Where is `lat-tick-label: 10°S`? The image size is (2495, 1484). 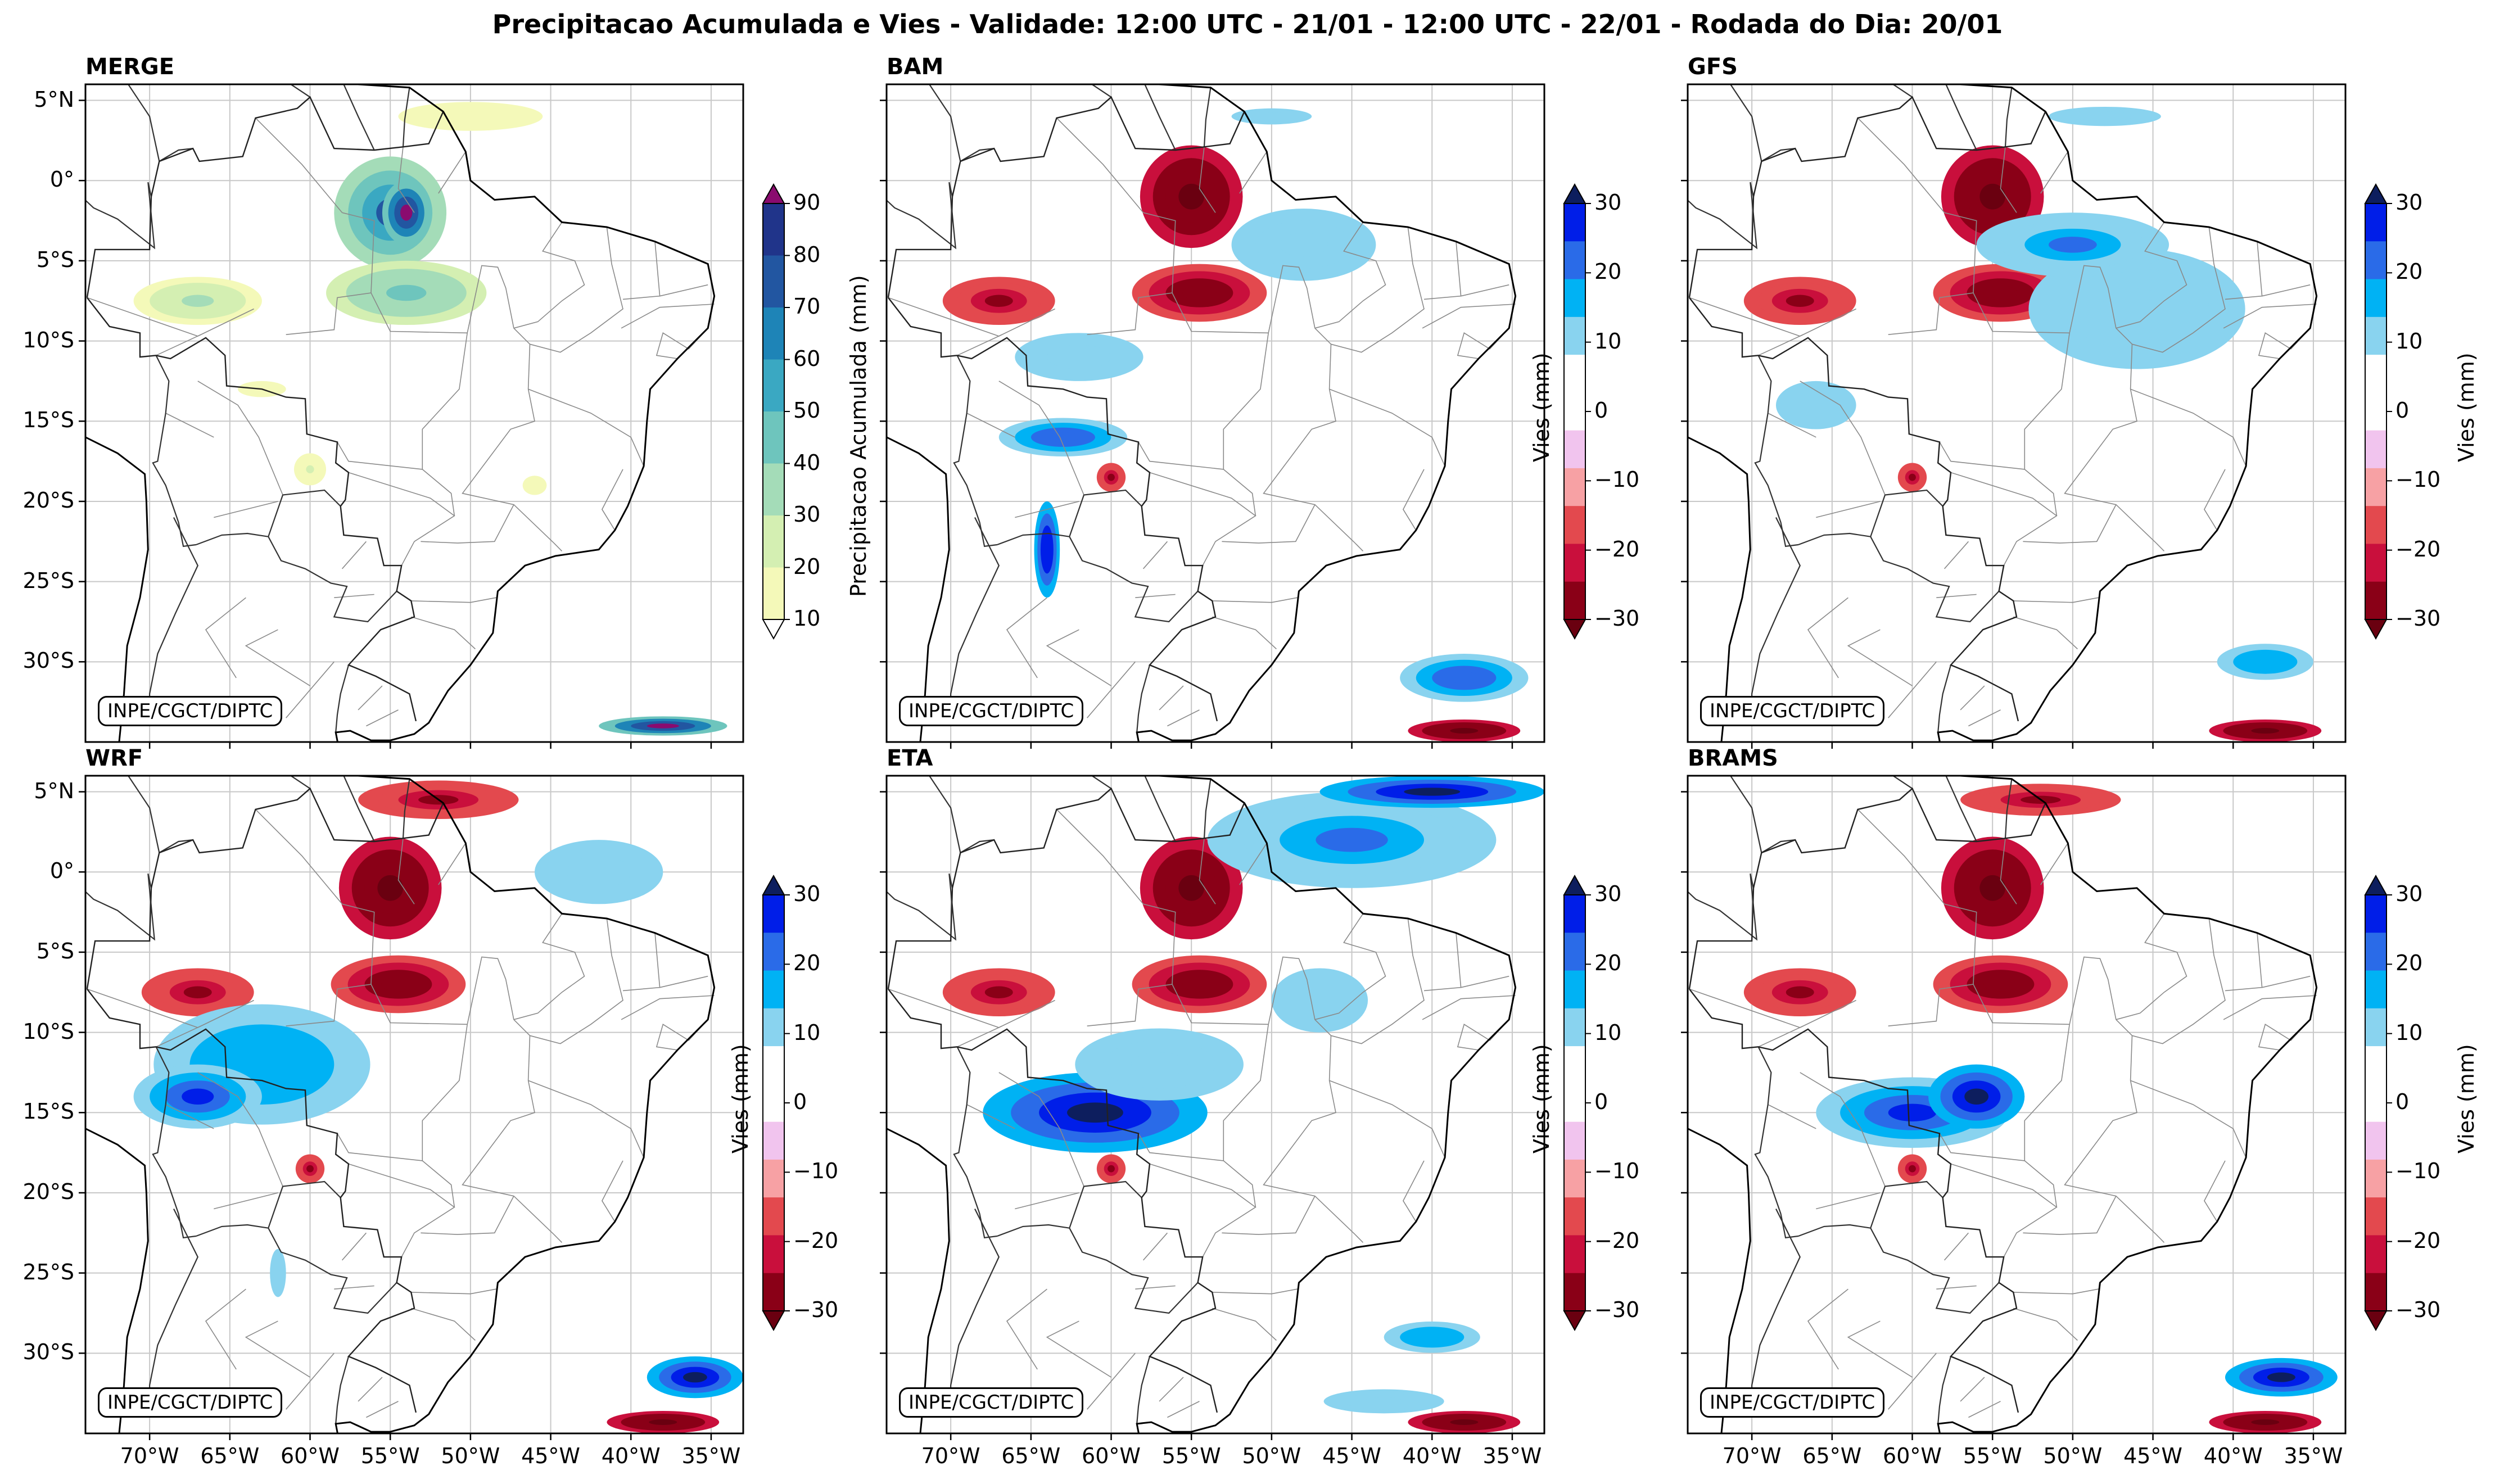
lat-tick-label: 10°S is located at coordinates (48, 339).